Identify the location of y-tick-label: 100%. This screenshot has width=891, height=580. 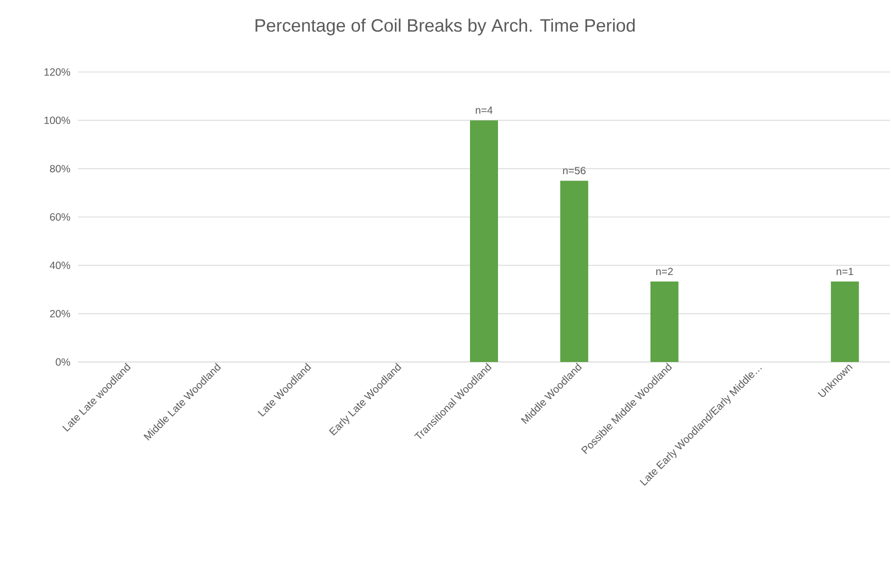
(57, 120).